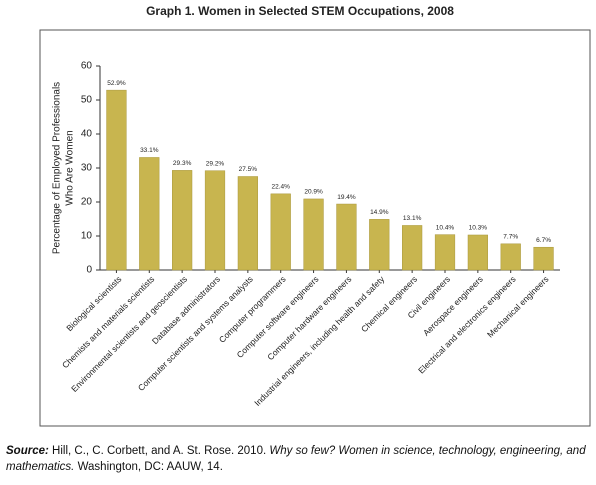  What do you see at coordinates (70, 167) in the screenshot?
I see `y-axis-label: Who Are Women` at bounding box center [70, 167].